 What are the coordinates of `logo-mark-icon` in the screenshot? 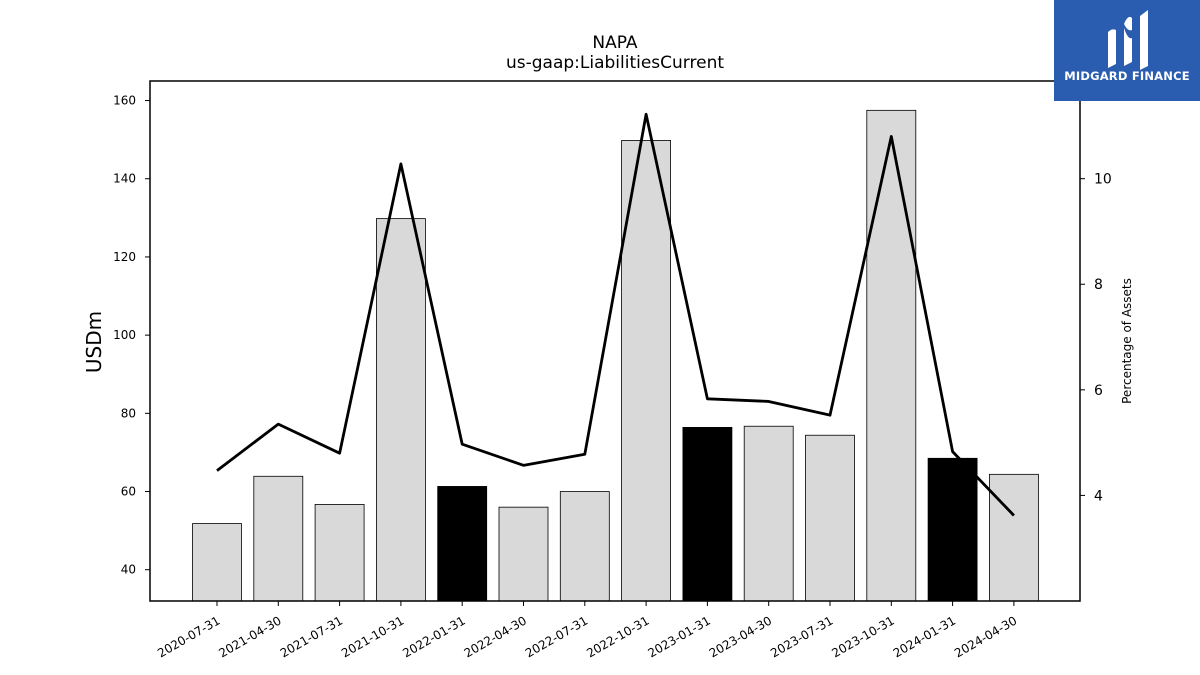 It's located at (1128, 40).